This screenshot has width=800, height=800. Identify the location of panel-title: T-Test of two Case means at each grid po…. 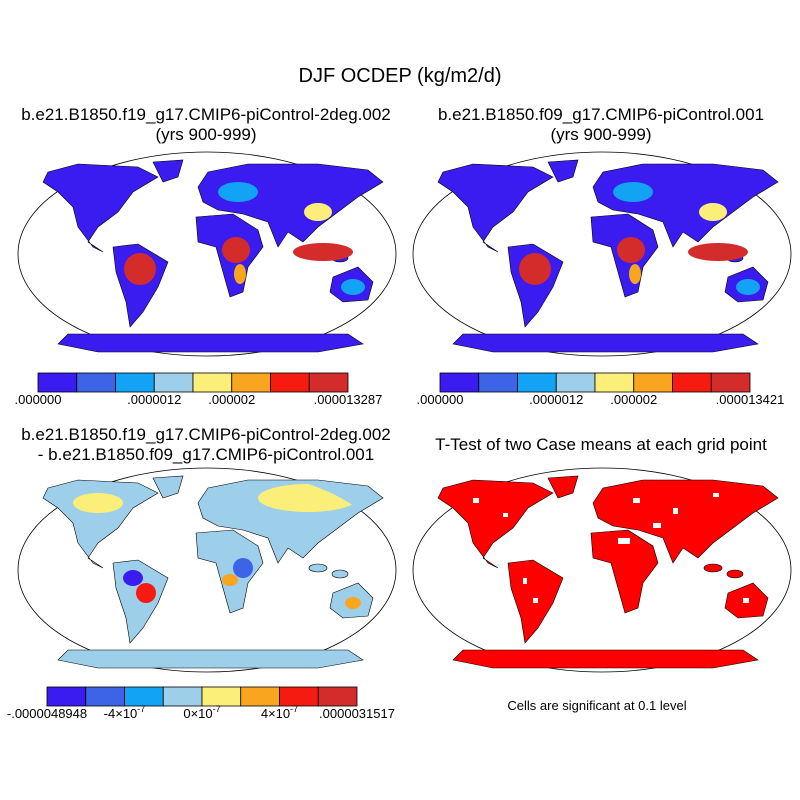
(601, 444).